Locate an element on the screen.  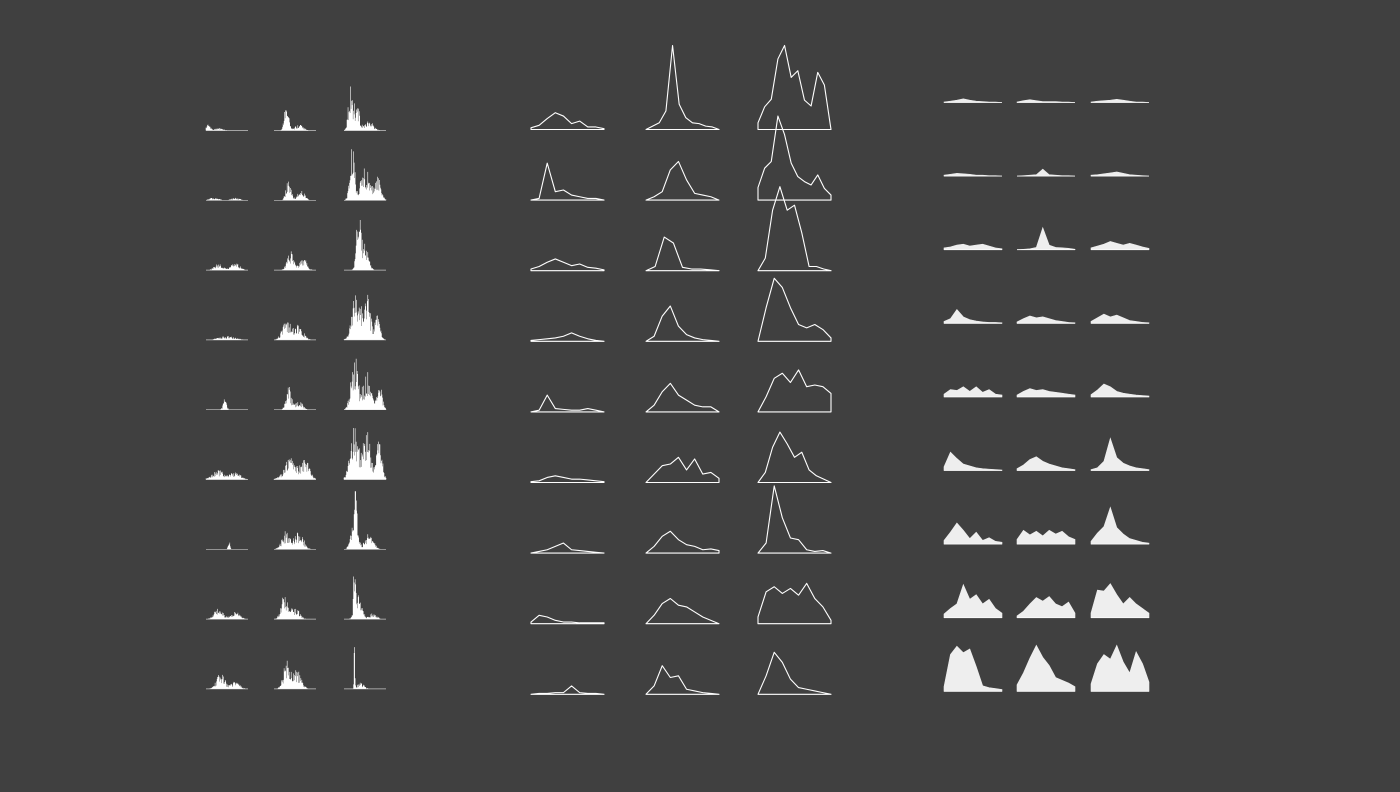
histogram-panel is located at coordinates (296, 388).